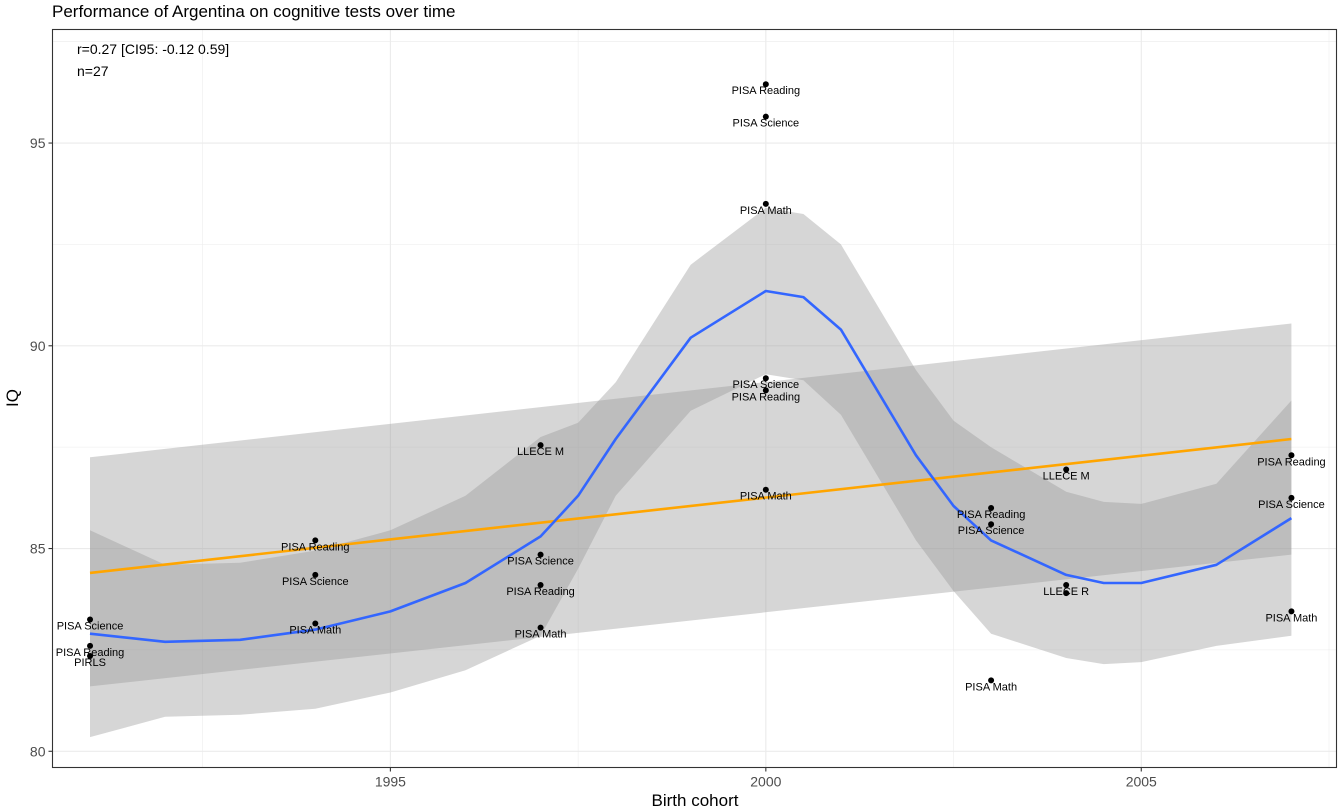 The image size is (1343, 811). I want to click on y-axis-title: IQ, so click(12, 398).